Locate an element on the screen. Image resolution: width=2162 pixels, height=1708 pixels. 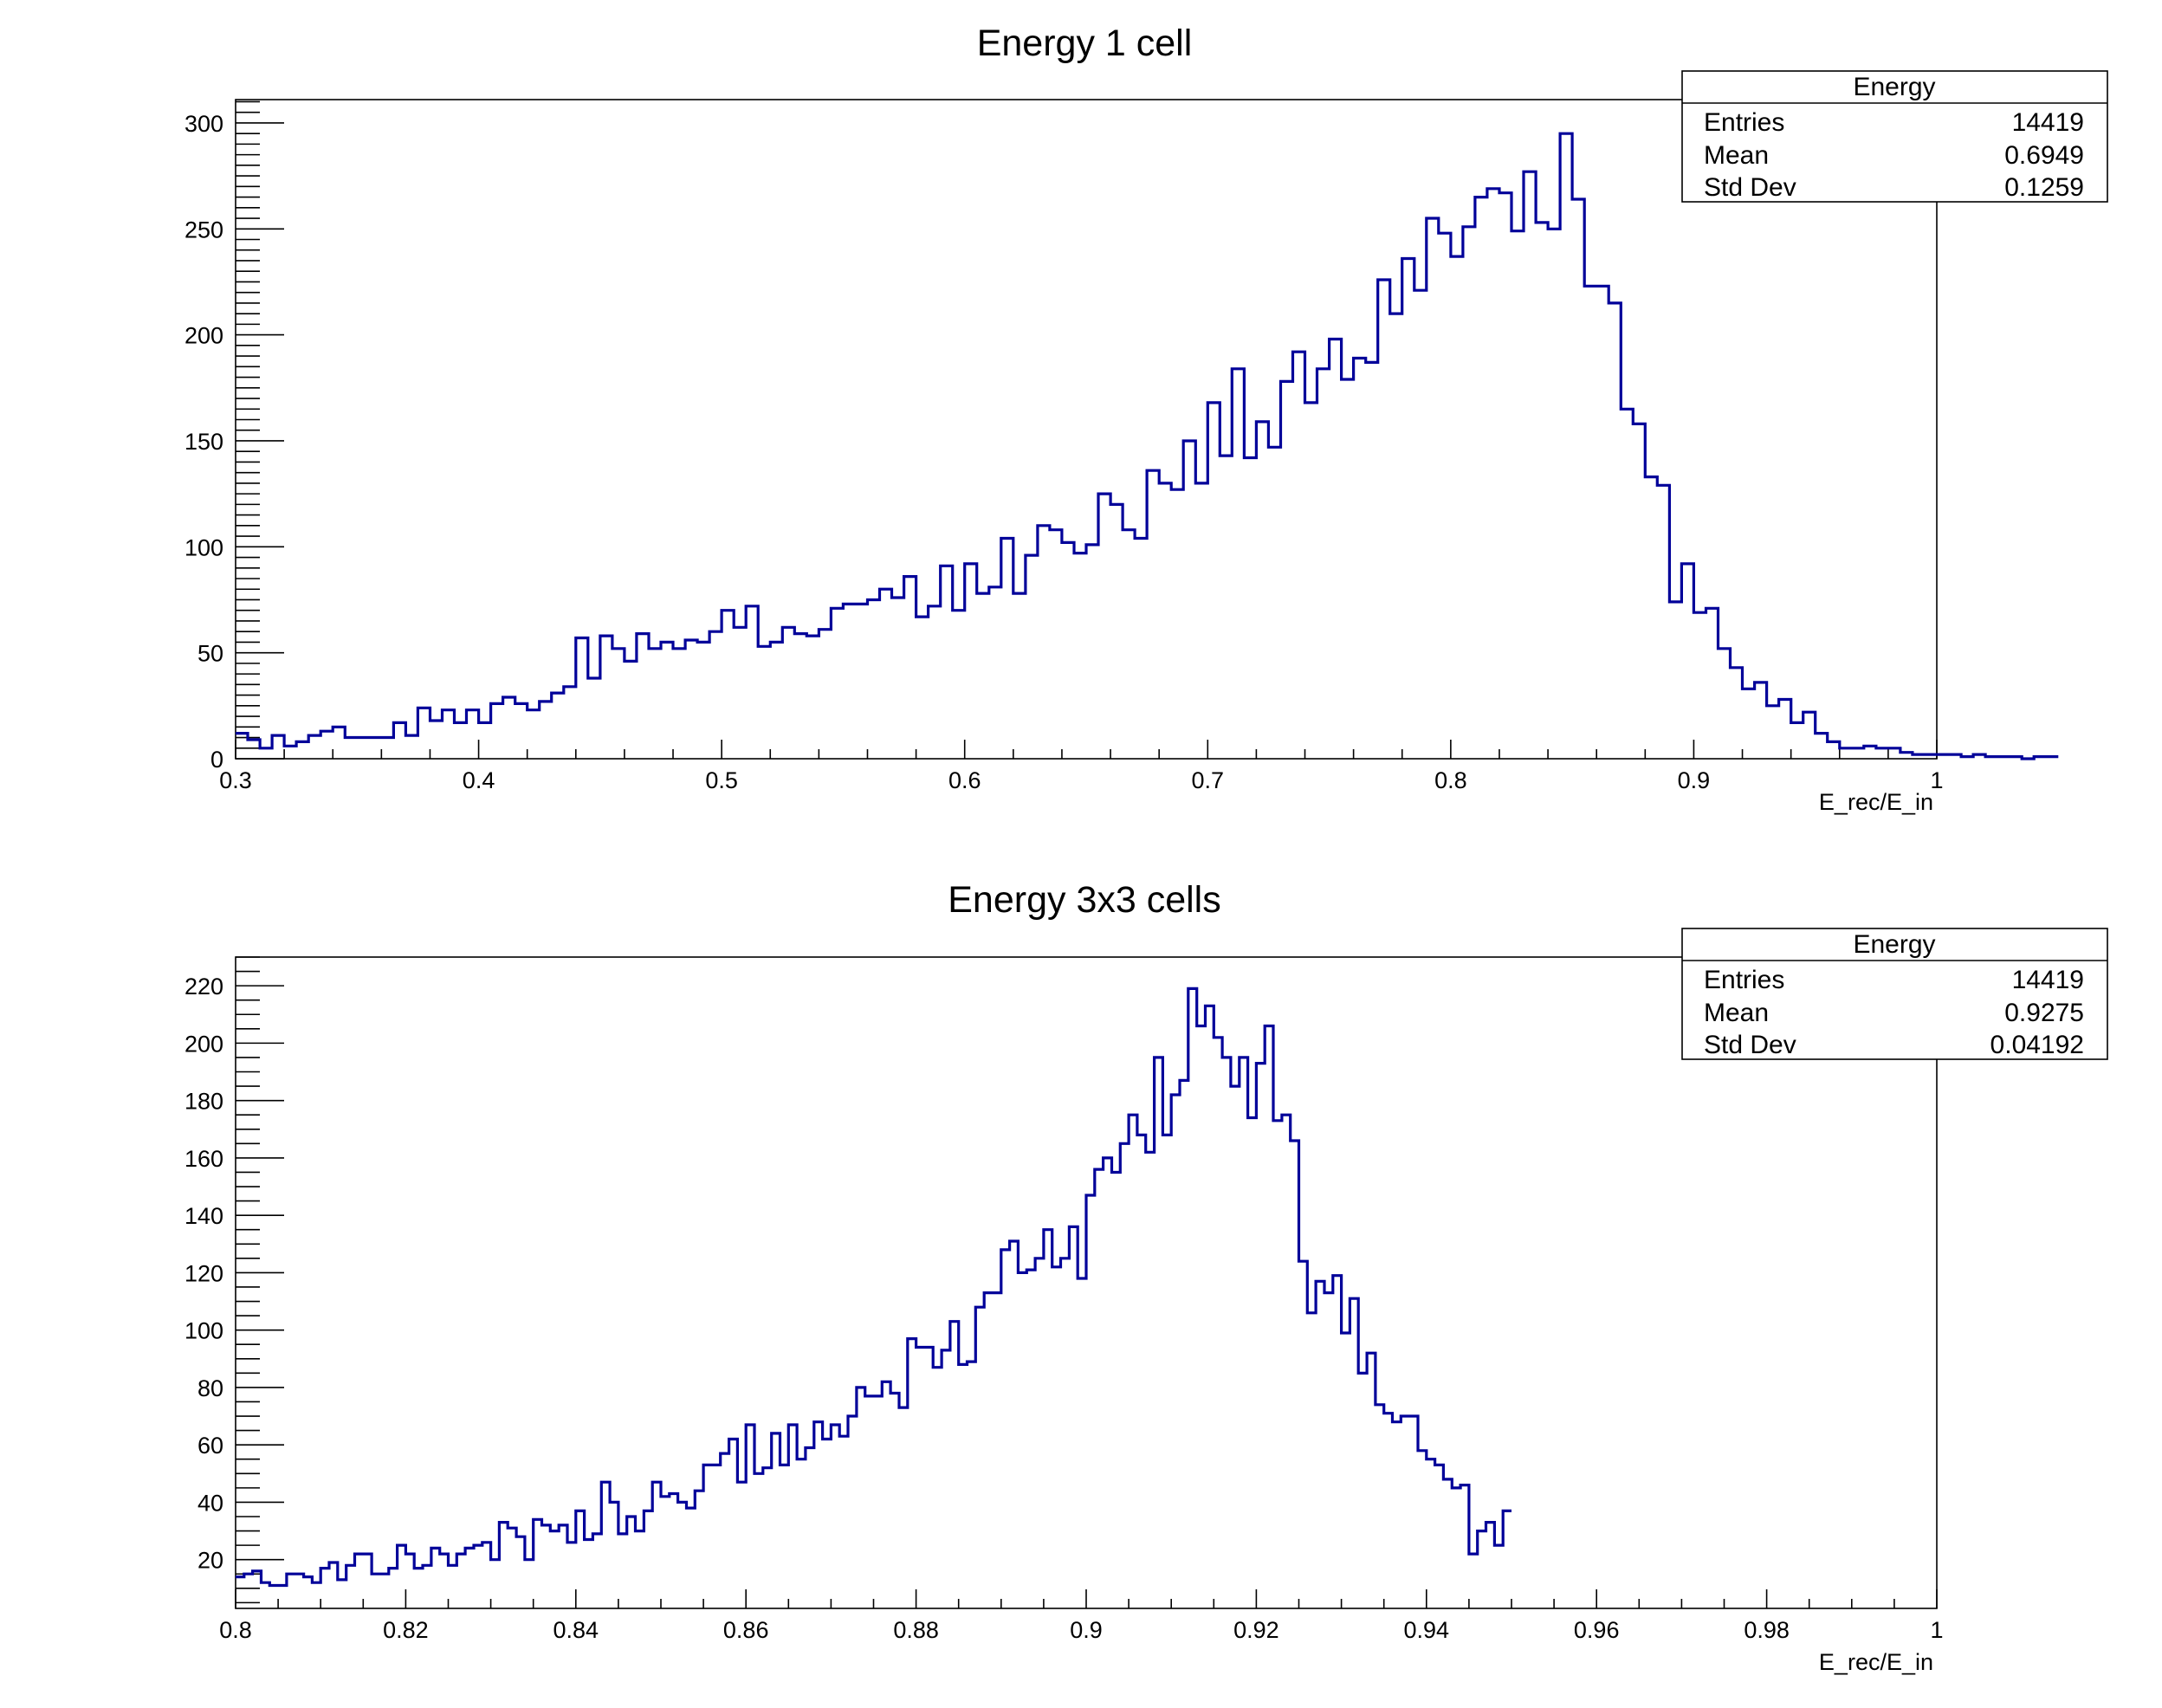
x-tick-label: 0.96 is located at coordinates (1597, 1630).